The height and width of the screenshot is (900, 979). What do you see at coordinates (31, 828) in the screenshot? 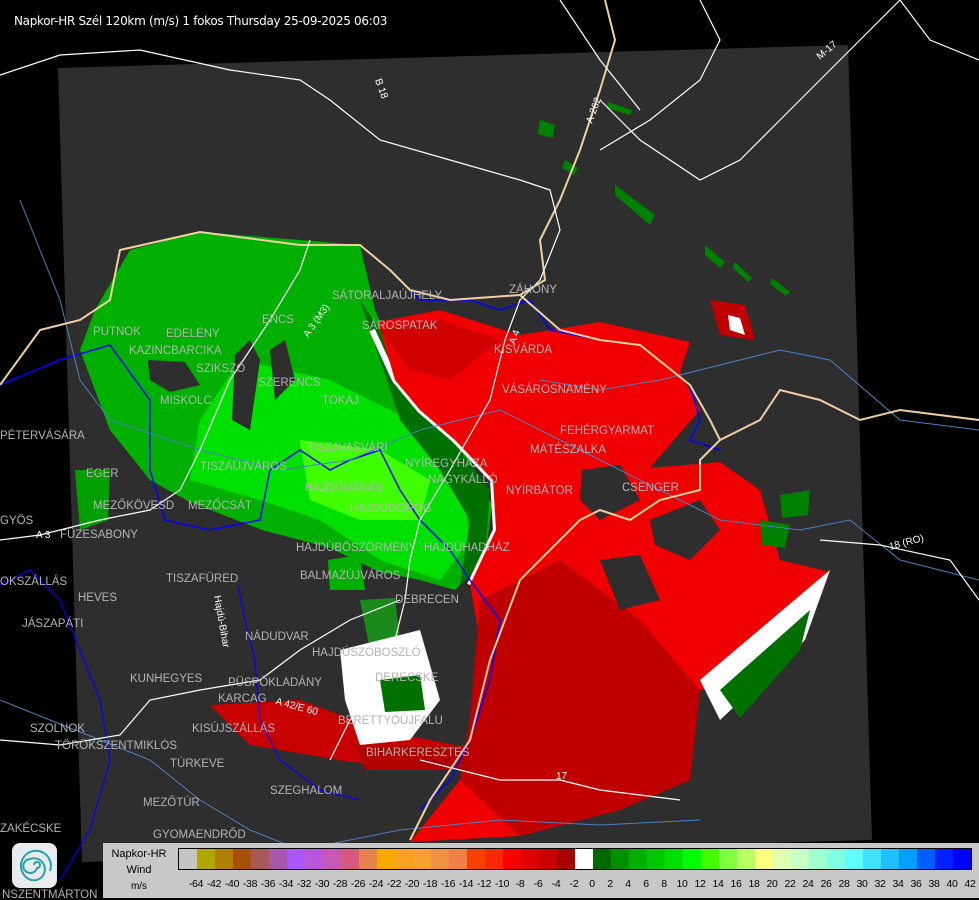
I see `city-label: ZAKÉCSKE` at bounding box center [31, 828].